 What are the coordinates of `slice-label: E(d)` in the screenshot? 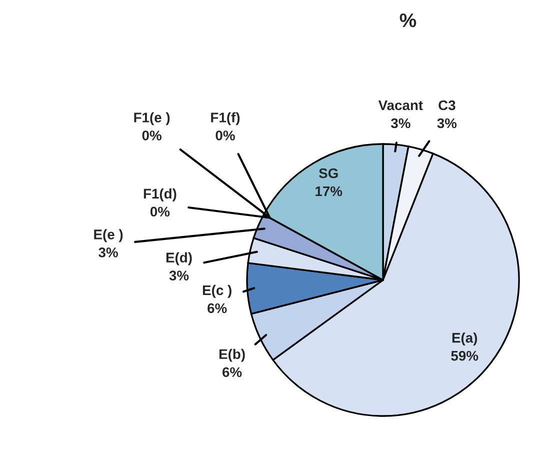 It's located at (179, 259).